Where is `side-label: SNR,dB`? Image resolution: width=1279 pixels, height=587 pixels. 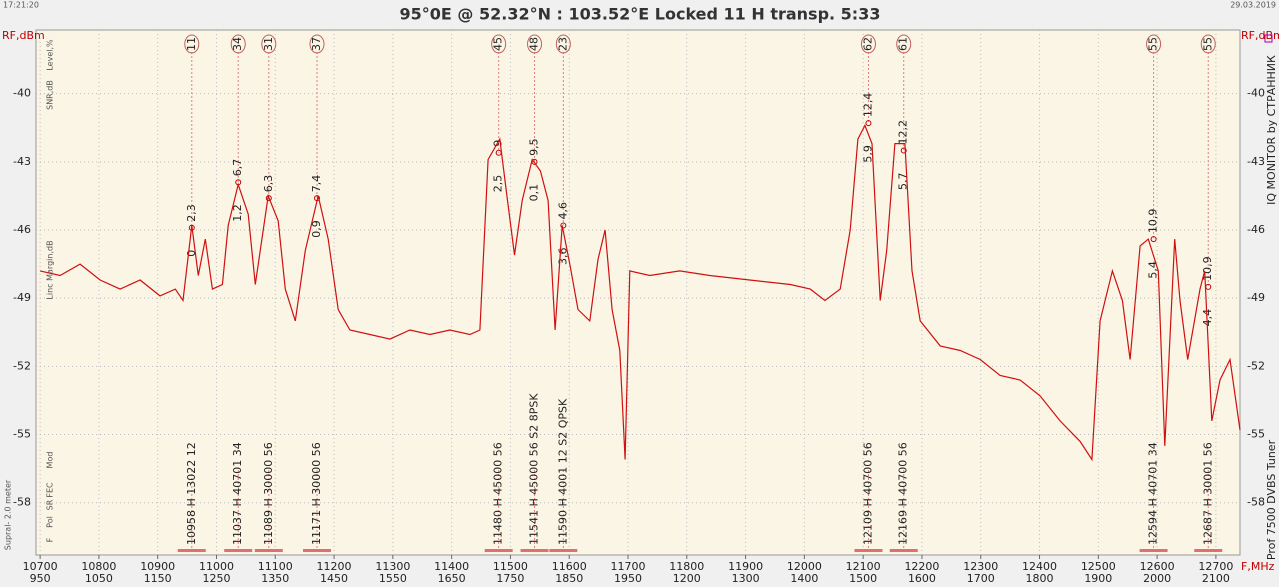
side-label: SNR,dB is located at coordinates (50, 95).